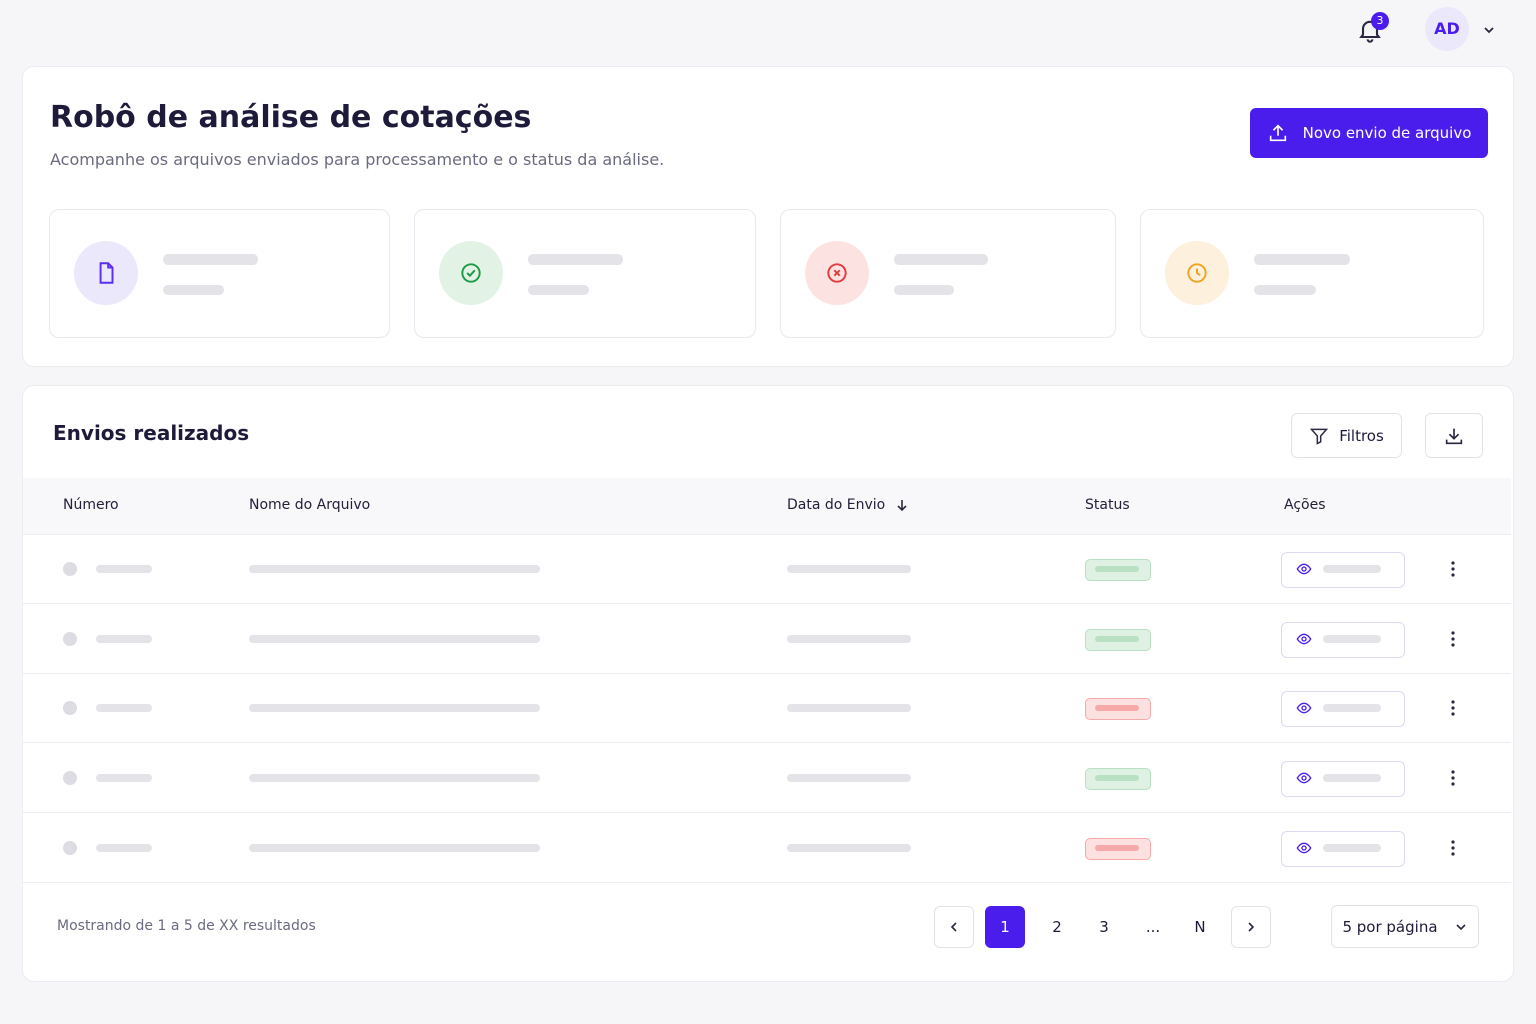  Describe the element at coordinates (1361, 435) in the screenshot. I see `filter-label: Filtros` at that location.